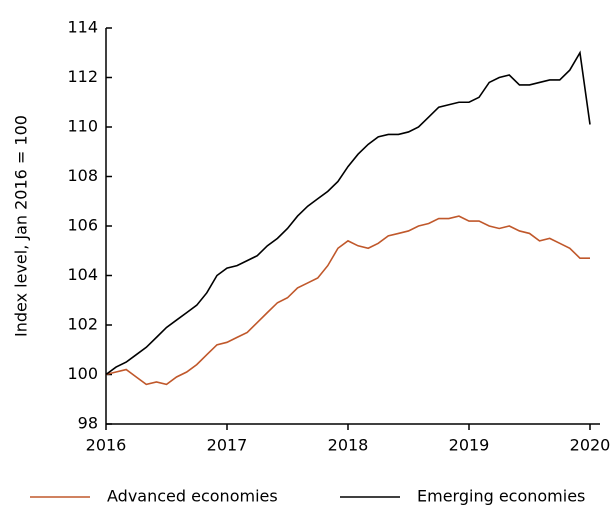 The image size is (615, 508). I want to click on y-axis-label: Index level, Jan 2016 = 100, so click(21, 226).